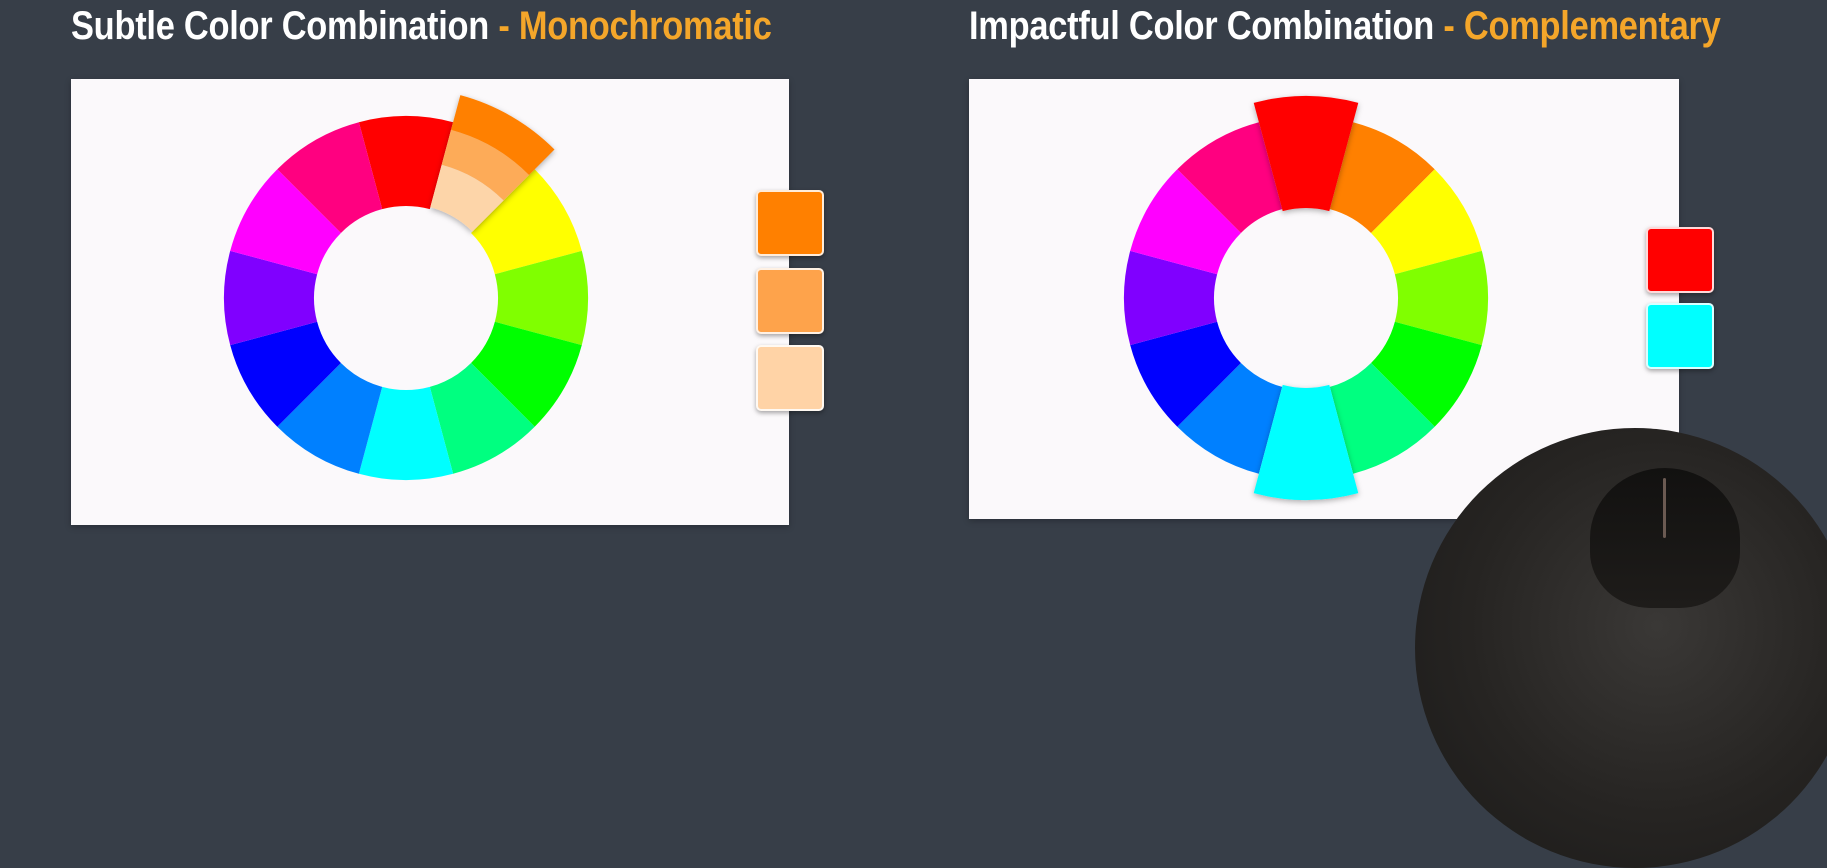 The height and width of the screenshot is (868, 1827). What do you see at coordinates (1621, 648) in the screenshot?
I see `presenter-video-overlay` at bounding box center [1621, 648].